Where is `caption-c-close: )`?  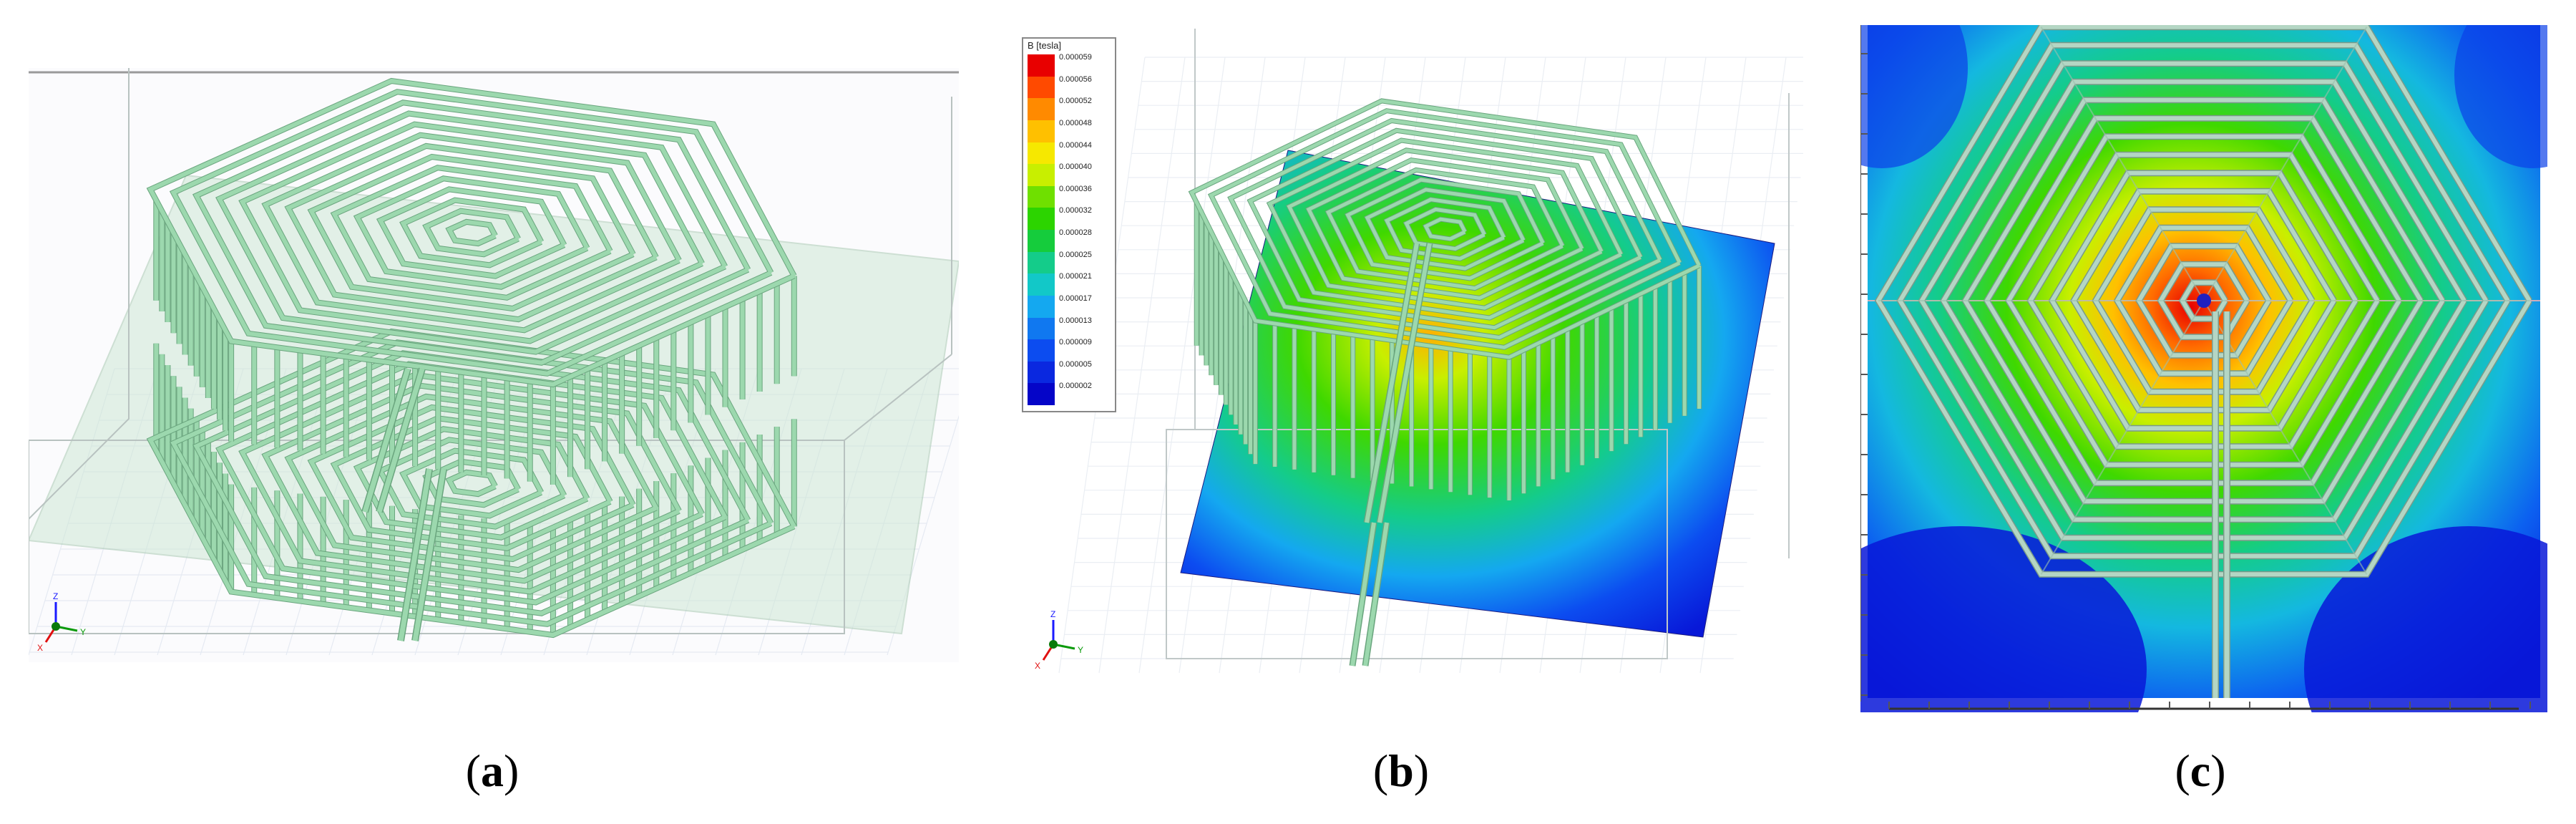
caption-c-close: ) is located at coordinates (2218, 770).